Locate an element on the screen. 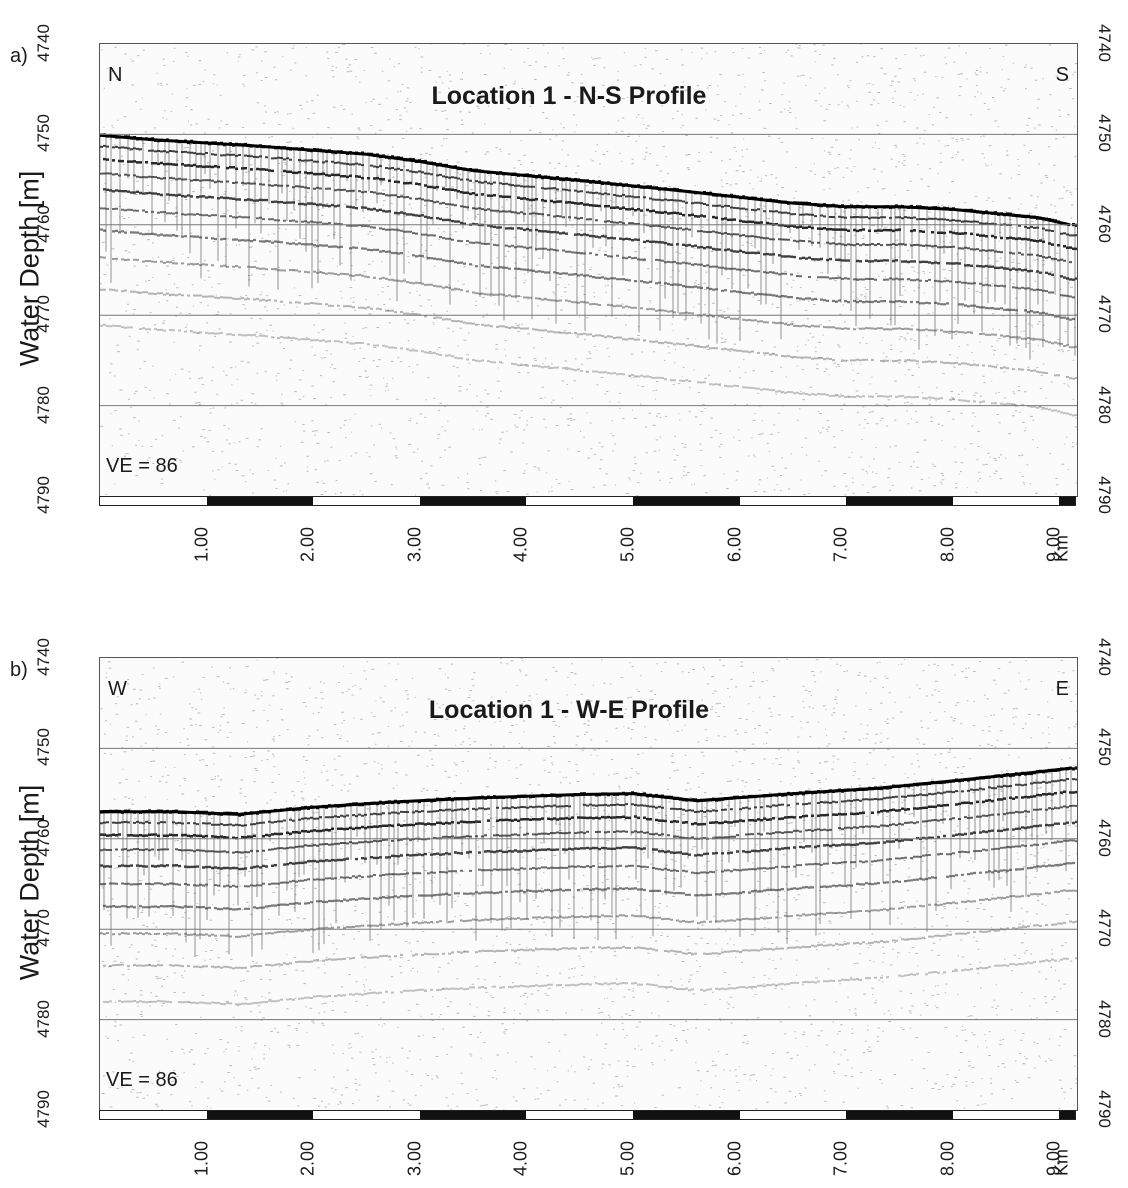  panel-label: b) is located at coordinates (19, 670).